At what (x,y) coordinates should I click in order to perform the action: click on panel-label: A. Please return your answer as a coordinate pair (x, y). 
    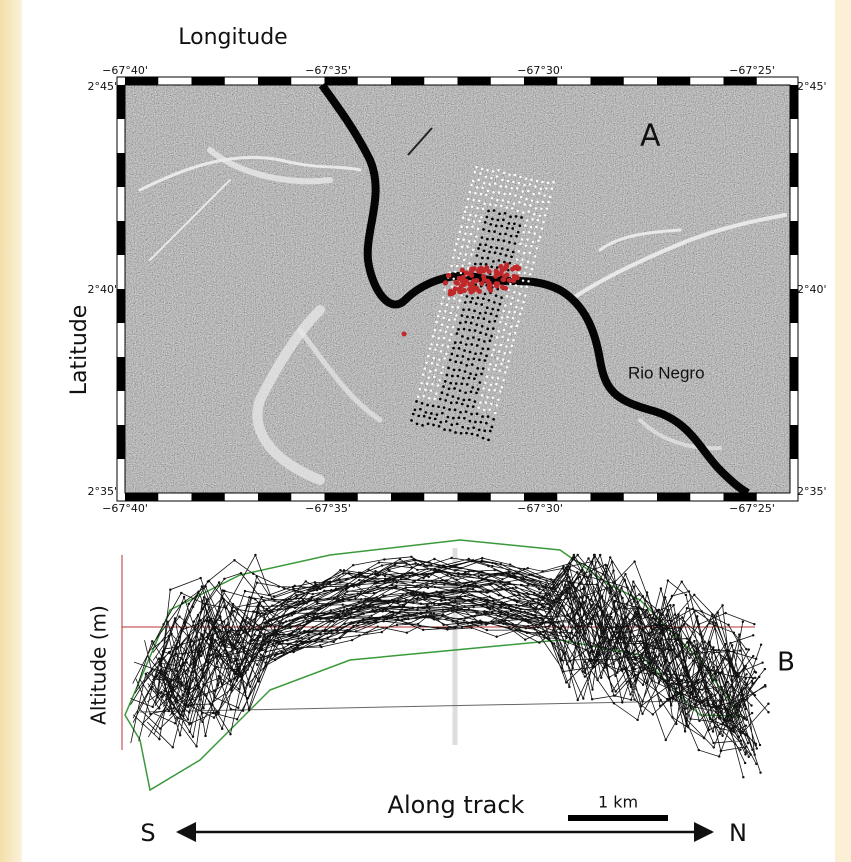
    Looking at the image, I should click on (650, 136).